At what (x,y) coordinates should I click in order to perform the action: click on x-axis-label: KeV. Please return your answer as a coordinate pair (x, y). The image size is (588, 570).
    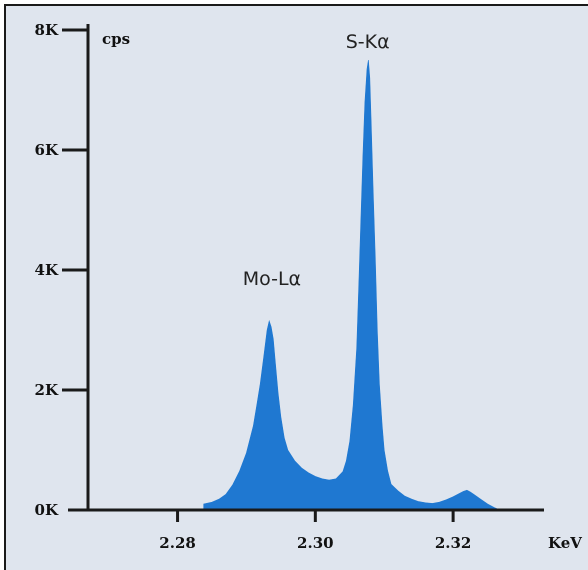
    Looking at the image, I should click on (565, 543).